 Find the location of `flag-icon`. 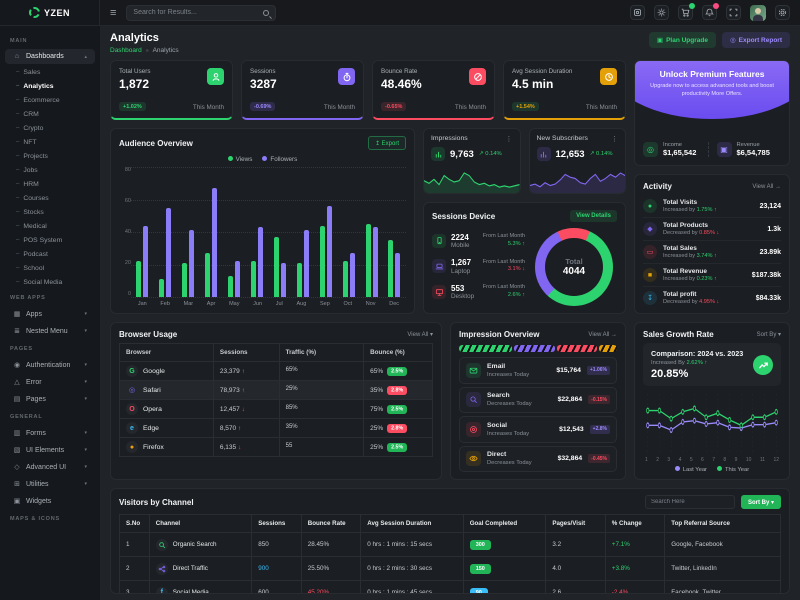

flag-icon is located at coordinates (637, 12).